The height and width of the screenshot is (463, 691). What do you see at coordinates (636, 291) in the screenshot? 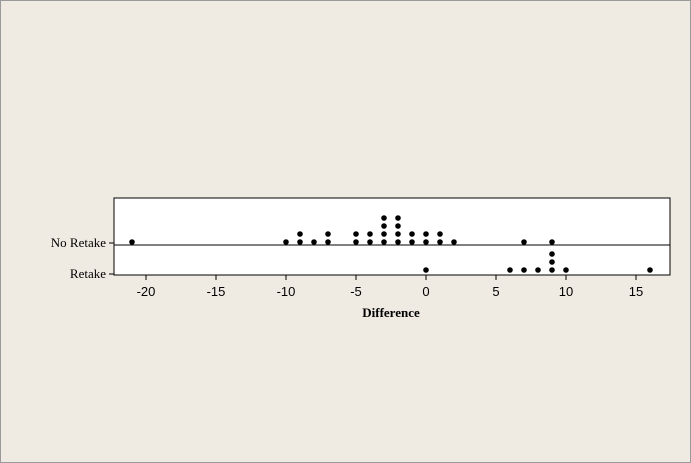
I see `x-tick-label: 15` at bounding box center [636, 291].